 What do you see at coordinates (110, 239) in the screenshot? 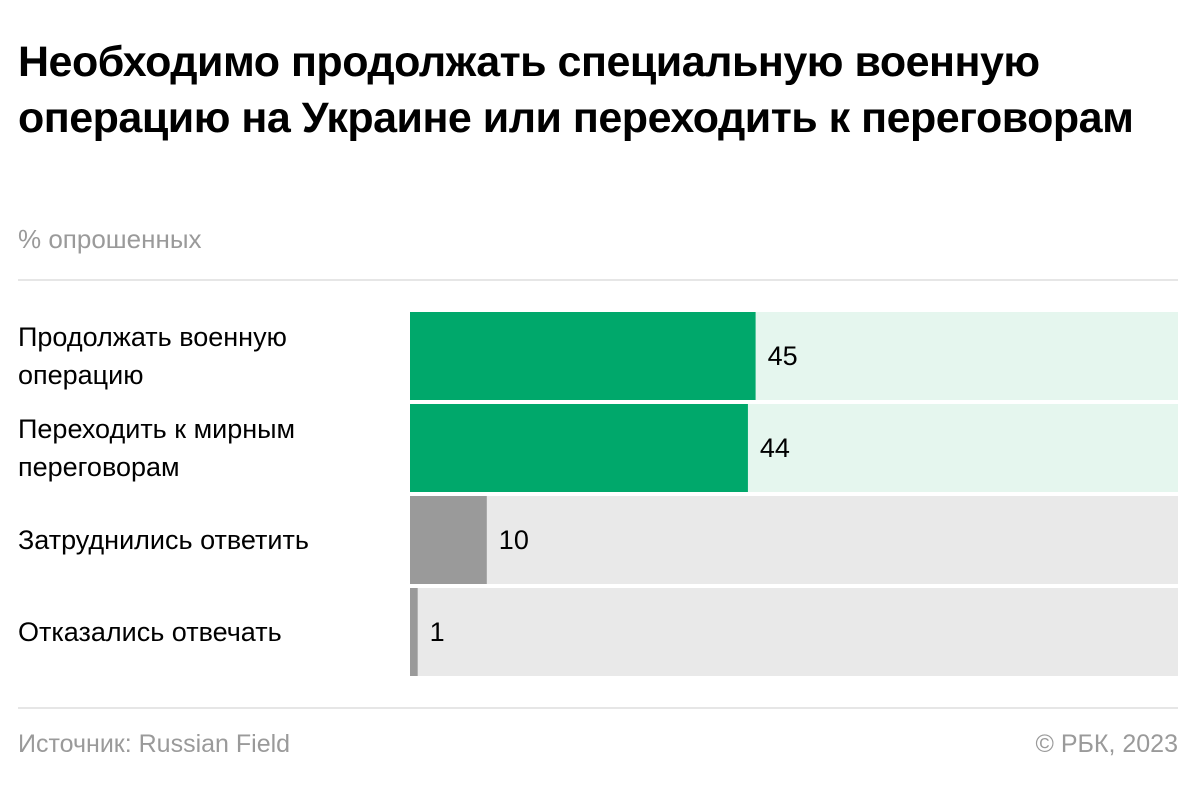
I see `chart-subtitle: % опрошенных` at bounding box center [110, 239].